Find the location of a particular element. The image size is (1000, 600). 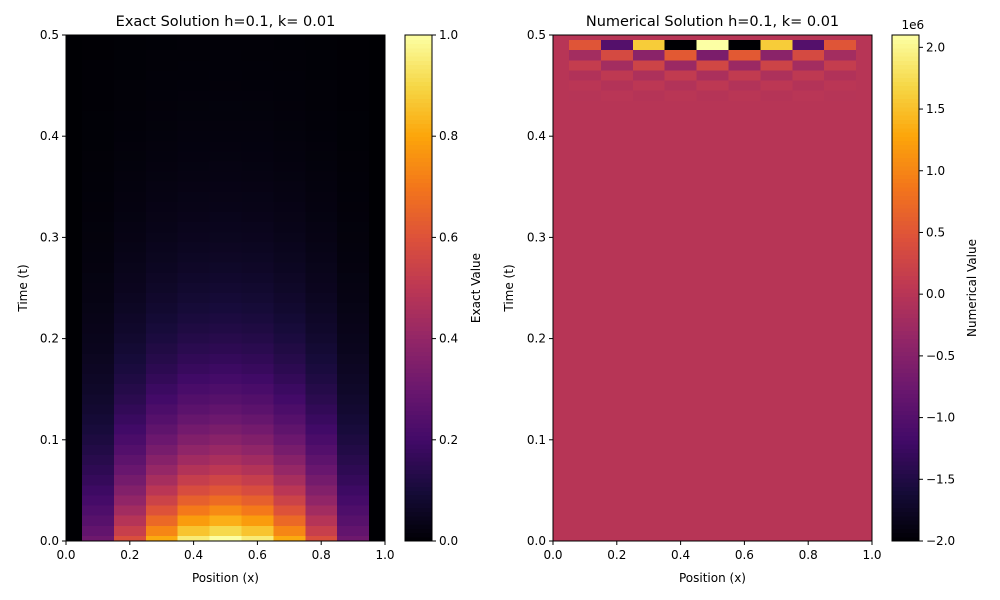

x-tick-label: 1.0 is located at coordinates (384, 555).